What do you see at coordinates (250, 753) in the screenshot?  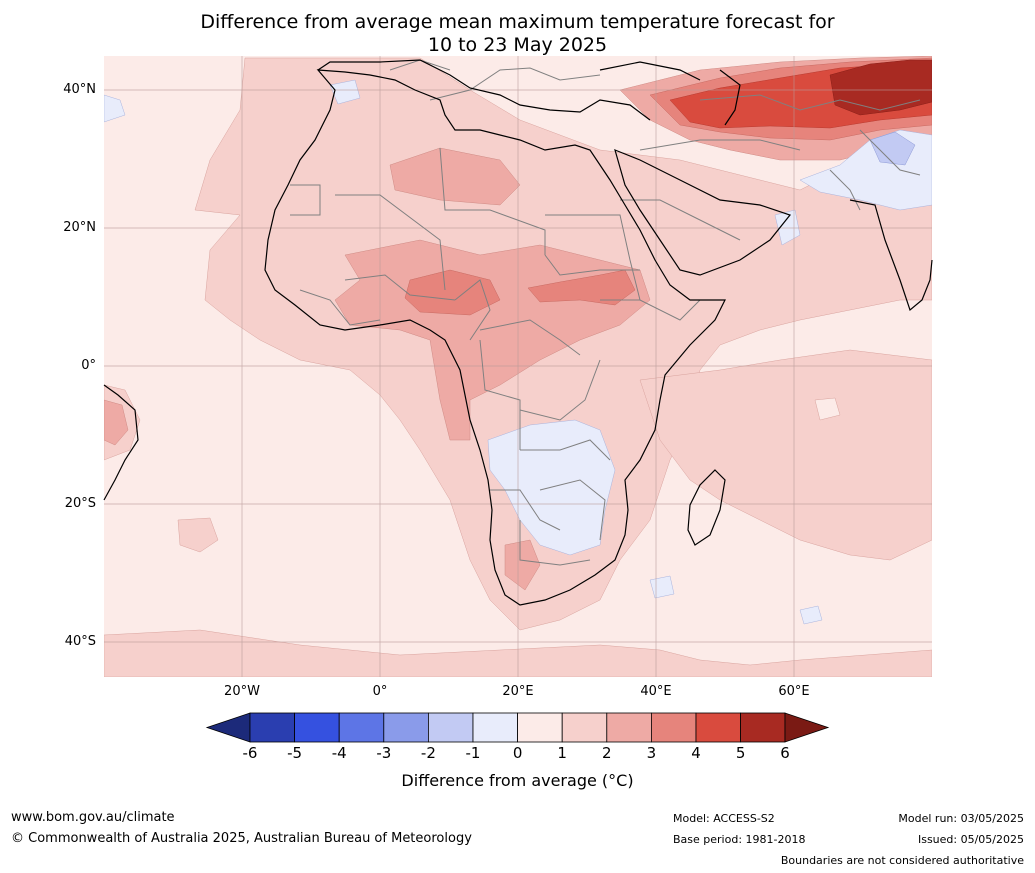 I see `colorbar-tick: -6` at bounding box center [250, 753].